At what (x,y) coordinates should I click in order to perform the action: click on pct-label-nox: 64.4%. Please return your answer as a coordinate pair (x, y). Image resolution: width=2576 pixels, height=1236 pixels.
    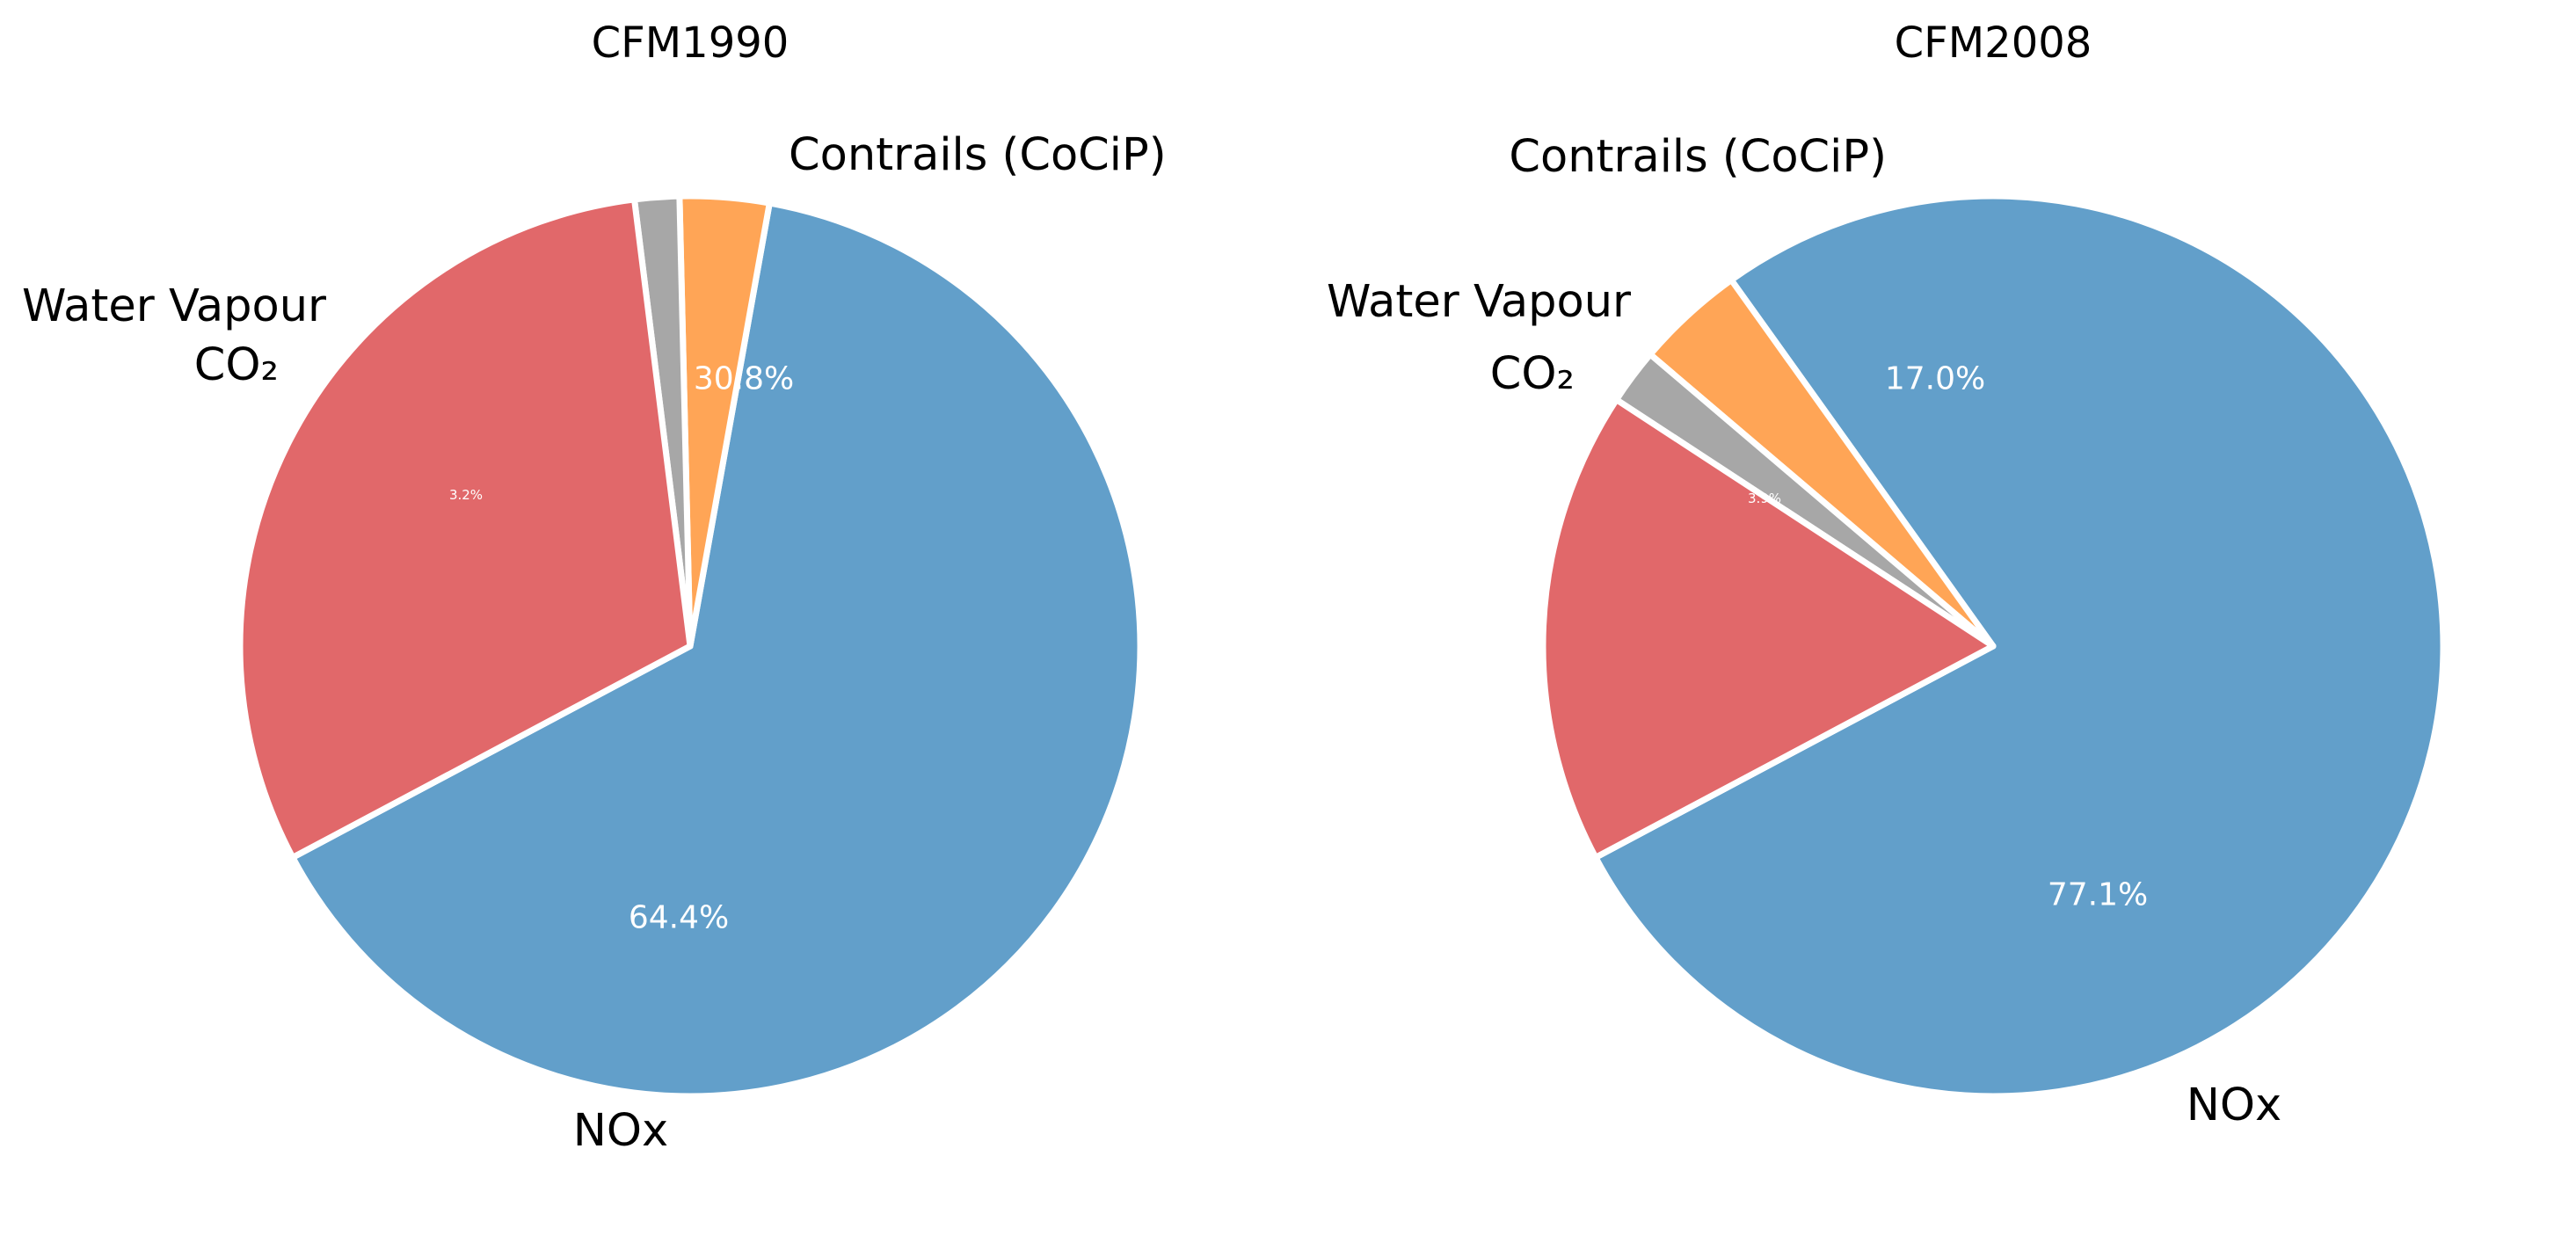
    Looking at the image, I should click on (679, 918).